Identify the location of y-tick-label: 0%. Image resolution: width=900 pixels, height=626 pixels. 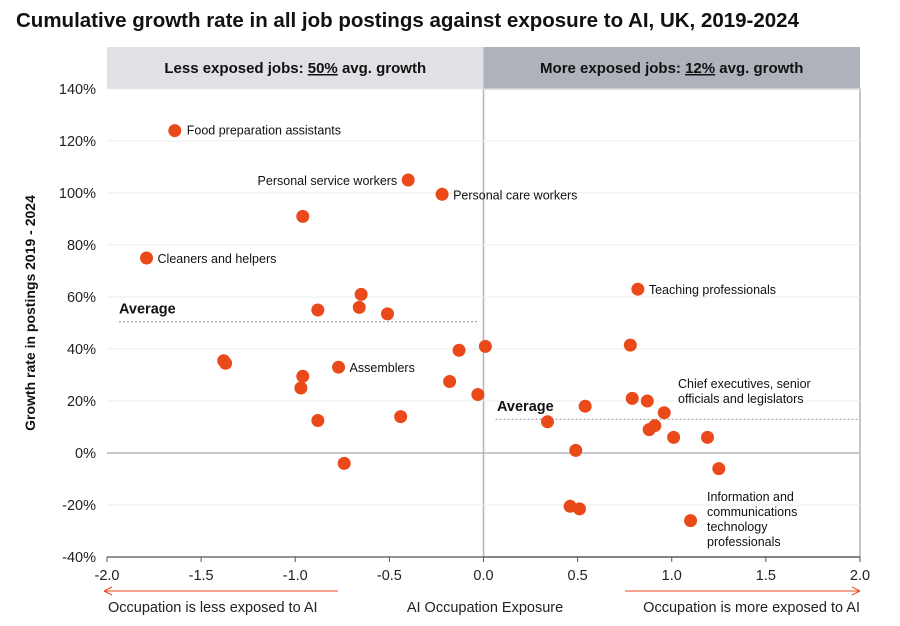
(85, 454).